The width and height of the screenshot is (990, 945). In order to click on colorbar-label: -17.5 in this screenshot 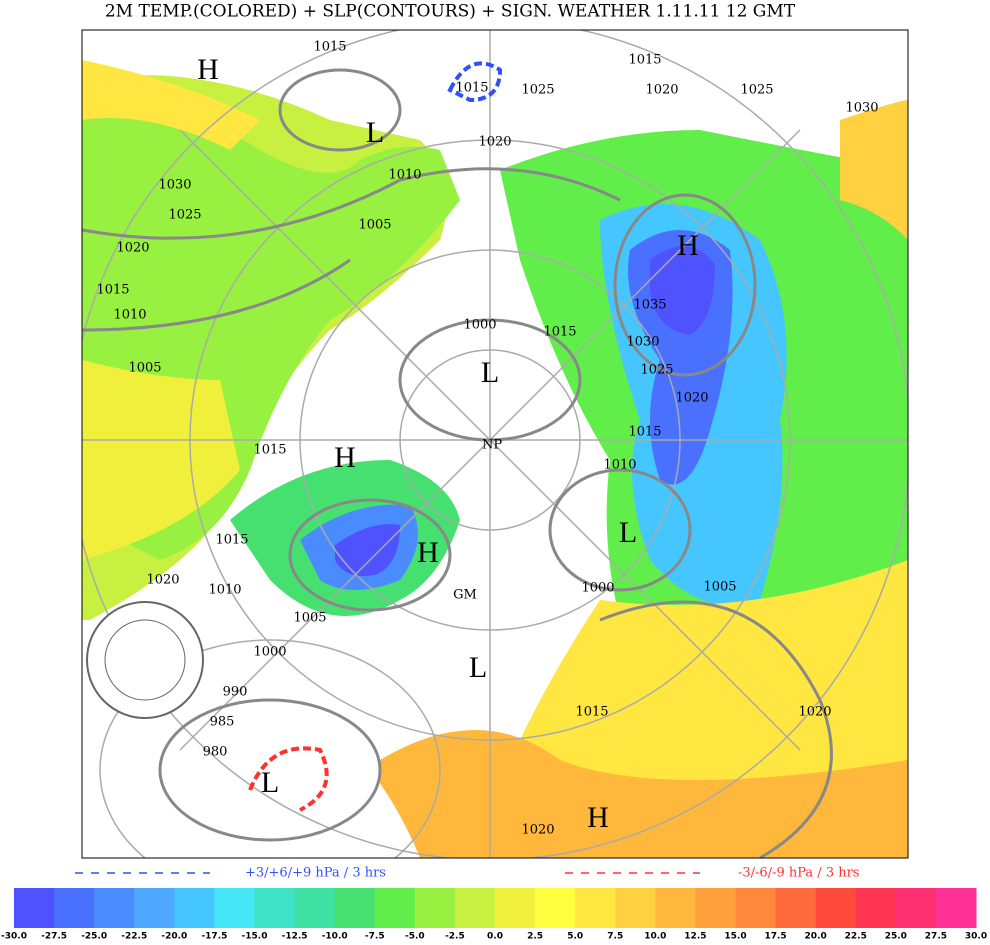, I will do `click(214, 937)`.